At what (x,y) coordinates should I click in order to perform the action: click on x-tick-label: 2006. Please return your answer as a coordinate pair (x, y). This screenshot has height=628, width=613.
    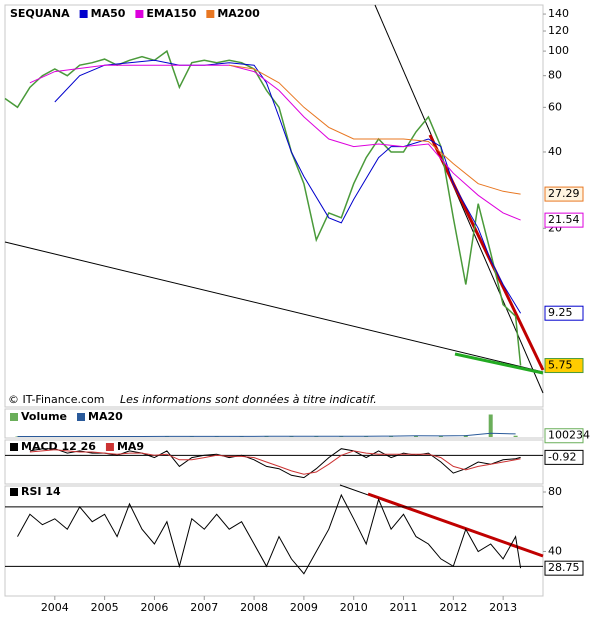
    Looking at the image, I should click on (154, 607).